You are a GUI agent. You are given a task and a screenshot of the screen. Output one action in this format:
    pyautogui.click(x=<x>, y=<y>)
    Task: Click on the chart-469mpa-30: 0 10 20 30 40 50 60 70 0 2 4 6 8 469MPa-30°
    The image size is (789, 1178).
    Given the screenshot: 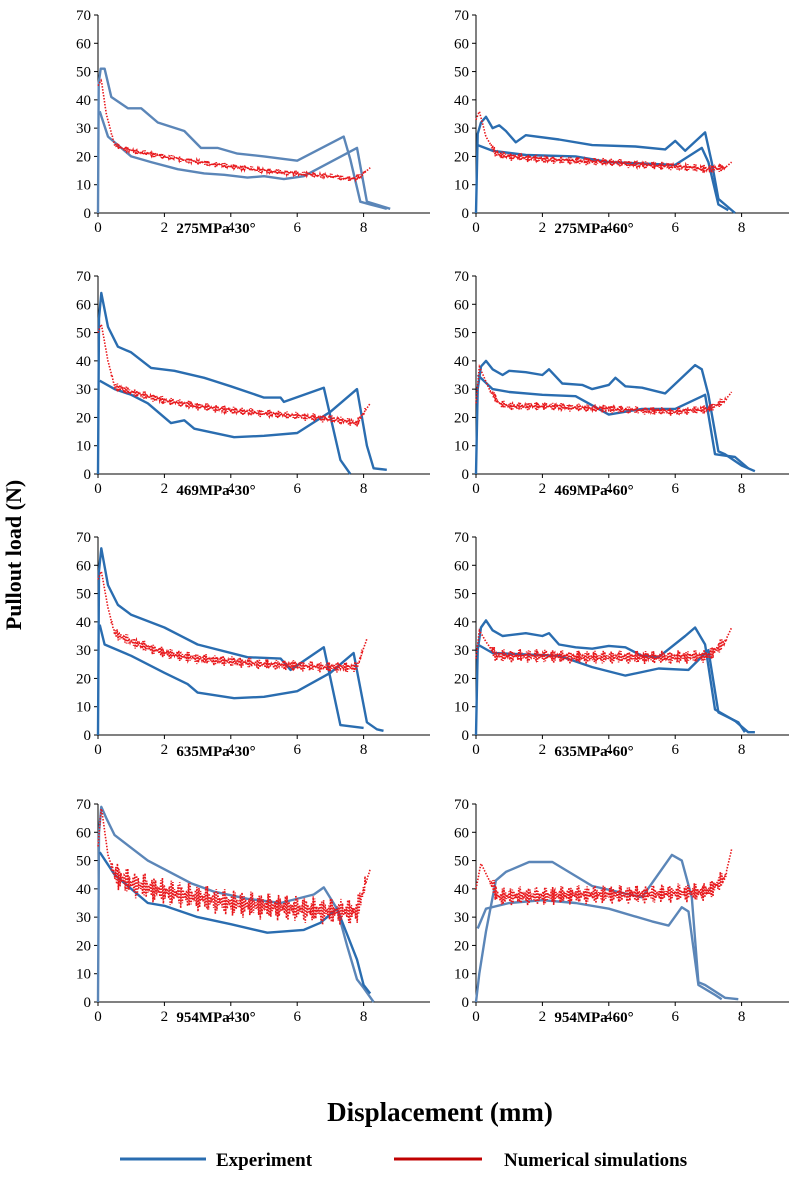 What is the action you would take?
    pyautogui.click(x=253, y=384)
    